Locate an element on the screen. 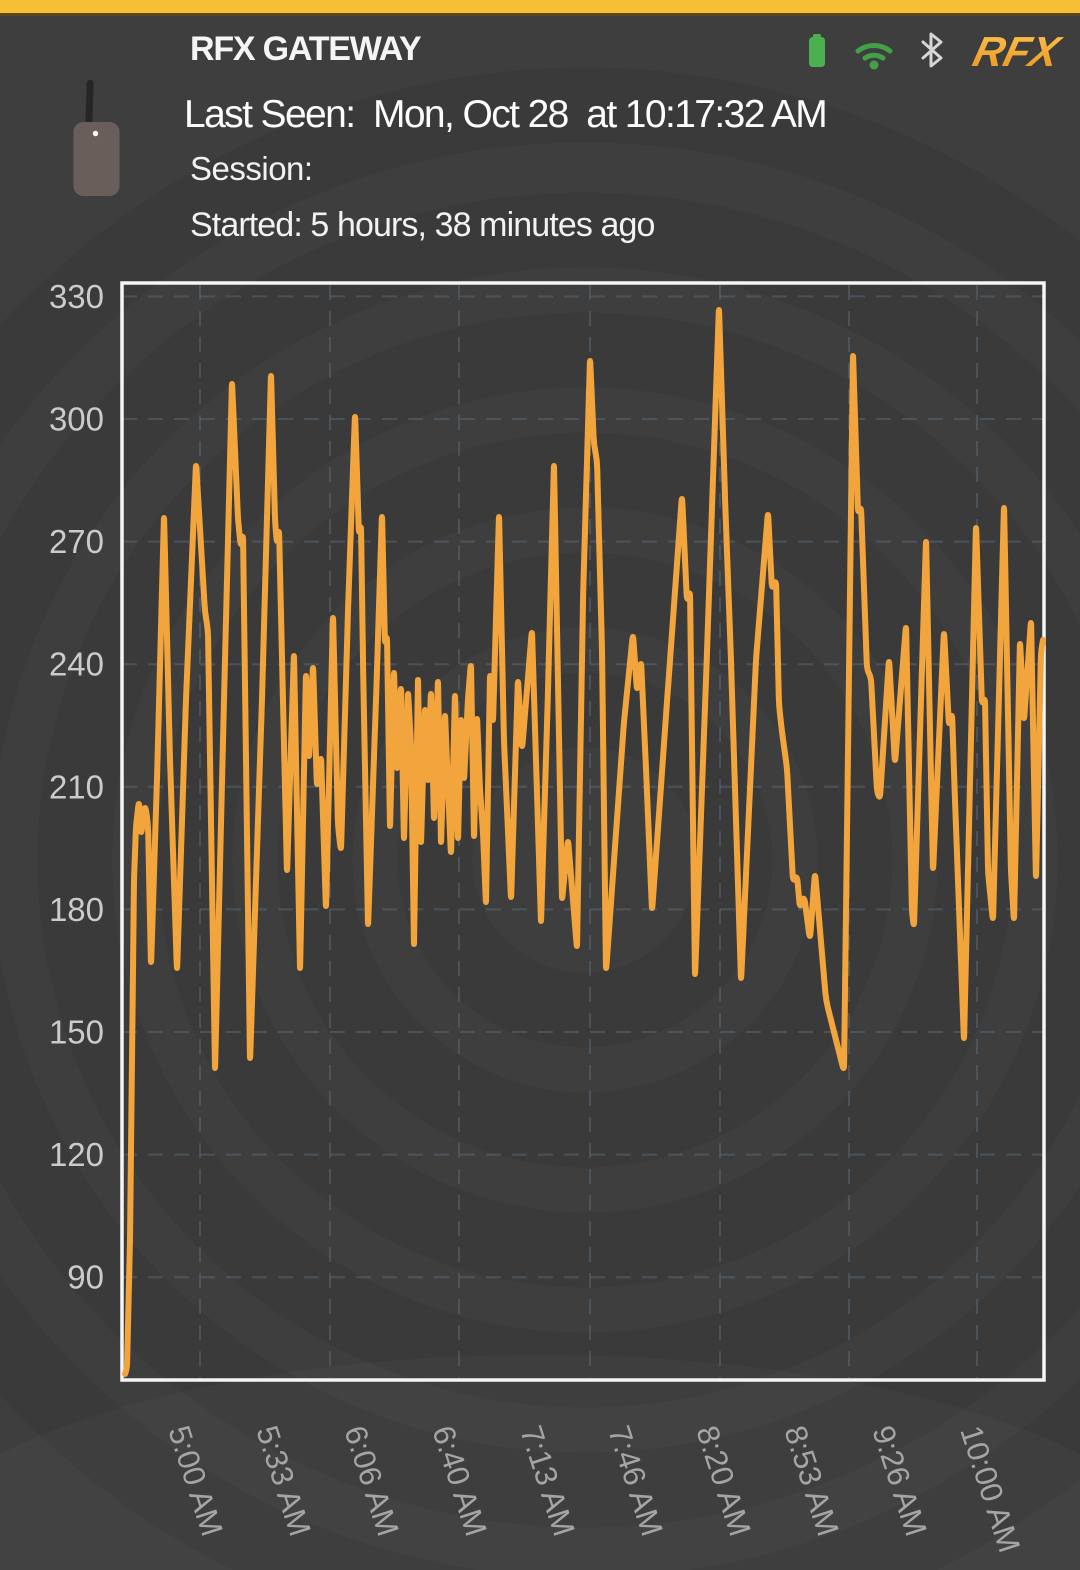 Image resolution: width=1080 pixels, height=1570 pixels. svg-text: 300 is located at coordinates (76, 419).